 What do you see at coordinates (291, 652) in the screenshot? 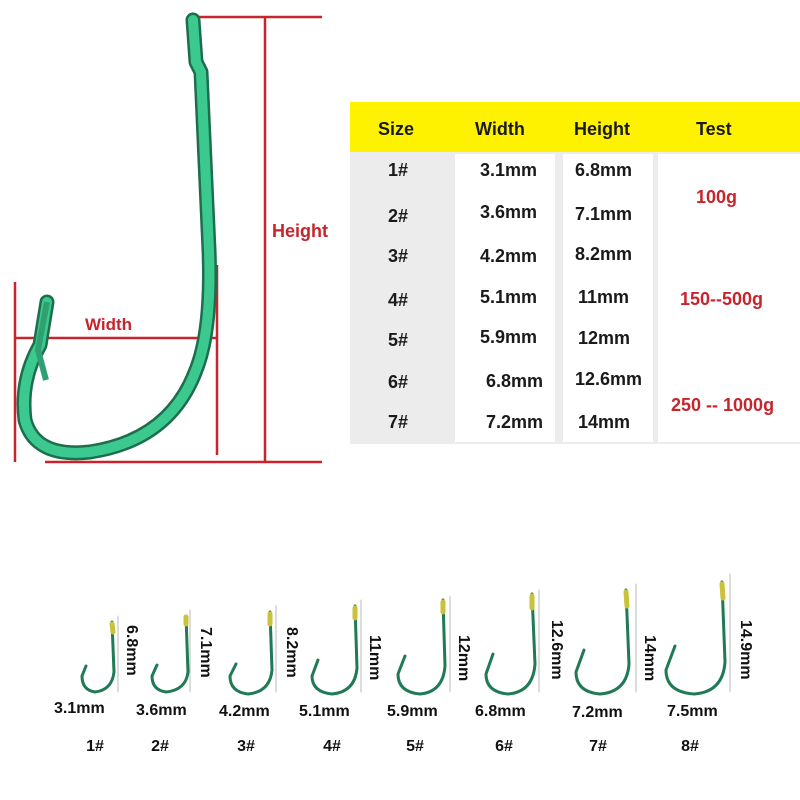
I see `hook-3-height: 8.2mm` at bounding box center [291, 652].